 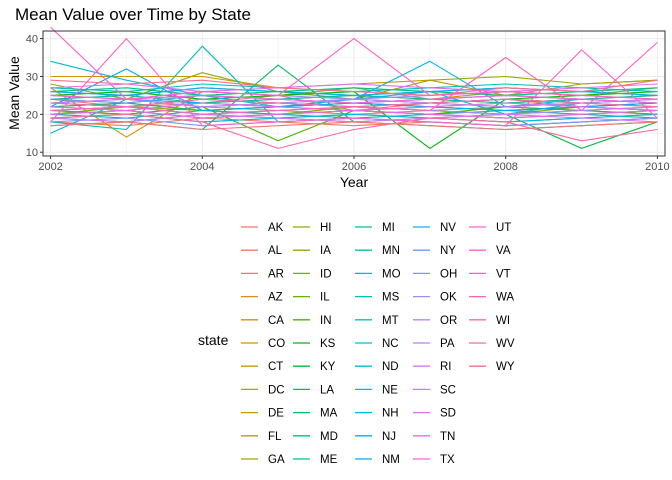 I want to click on legend-label-tn: TN, so click(x=447, y=437).